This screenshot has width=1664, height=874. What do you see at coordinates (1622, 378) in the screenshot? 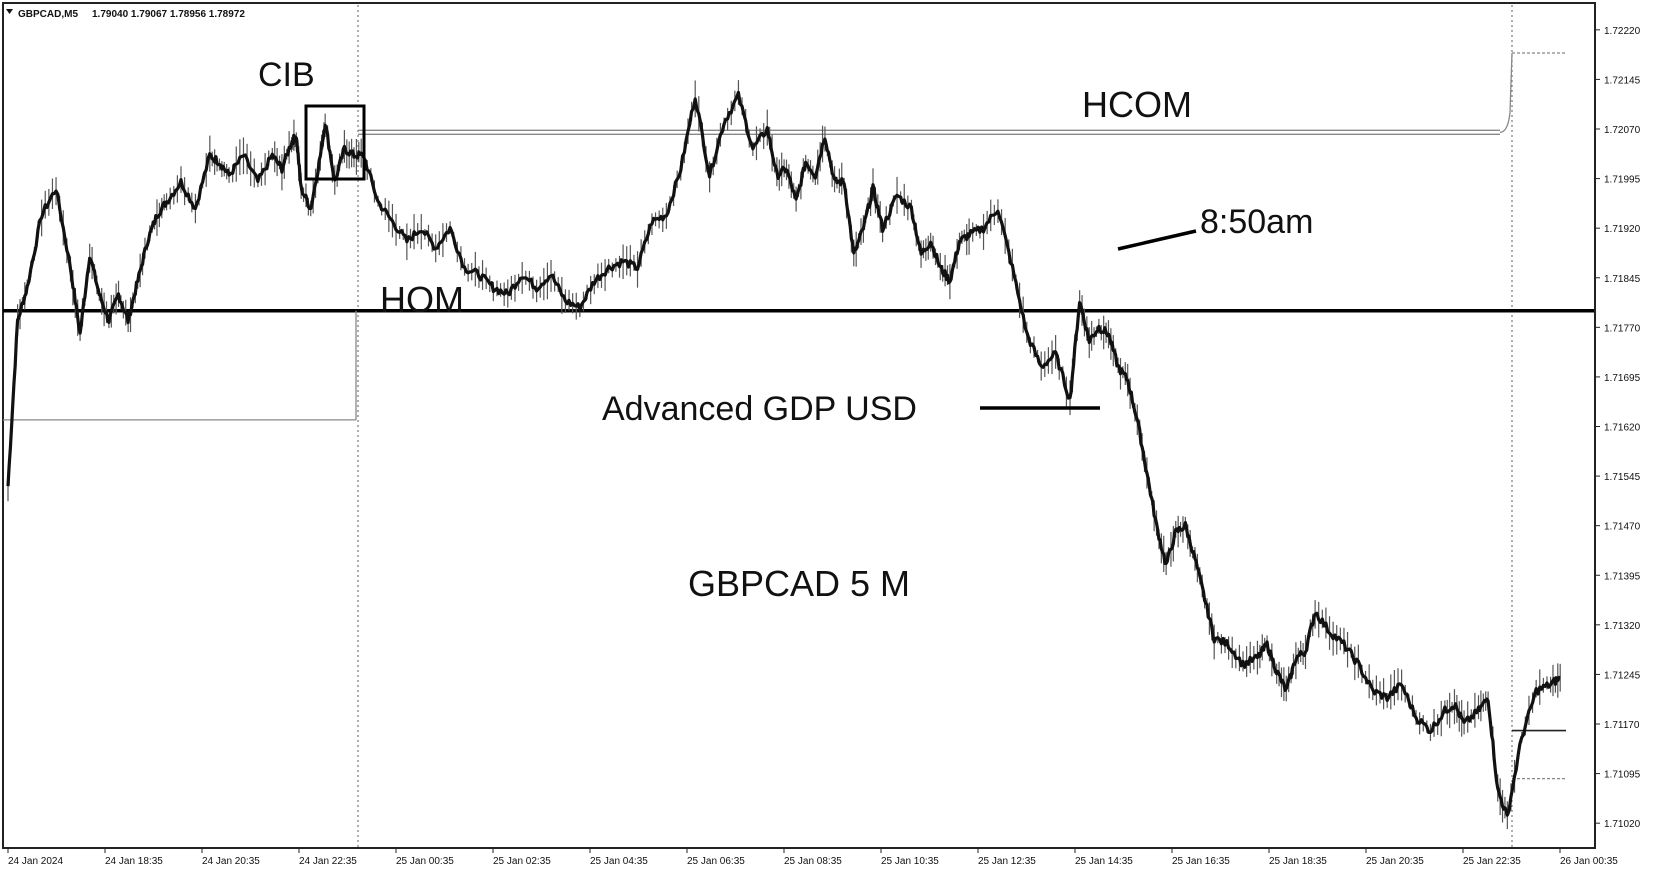
I see `y-tick-label: 1.71695` at bounding box center [1622, 378].